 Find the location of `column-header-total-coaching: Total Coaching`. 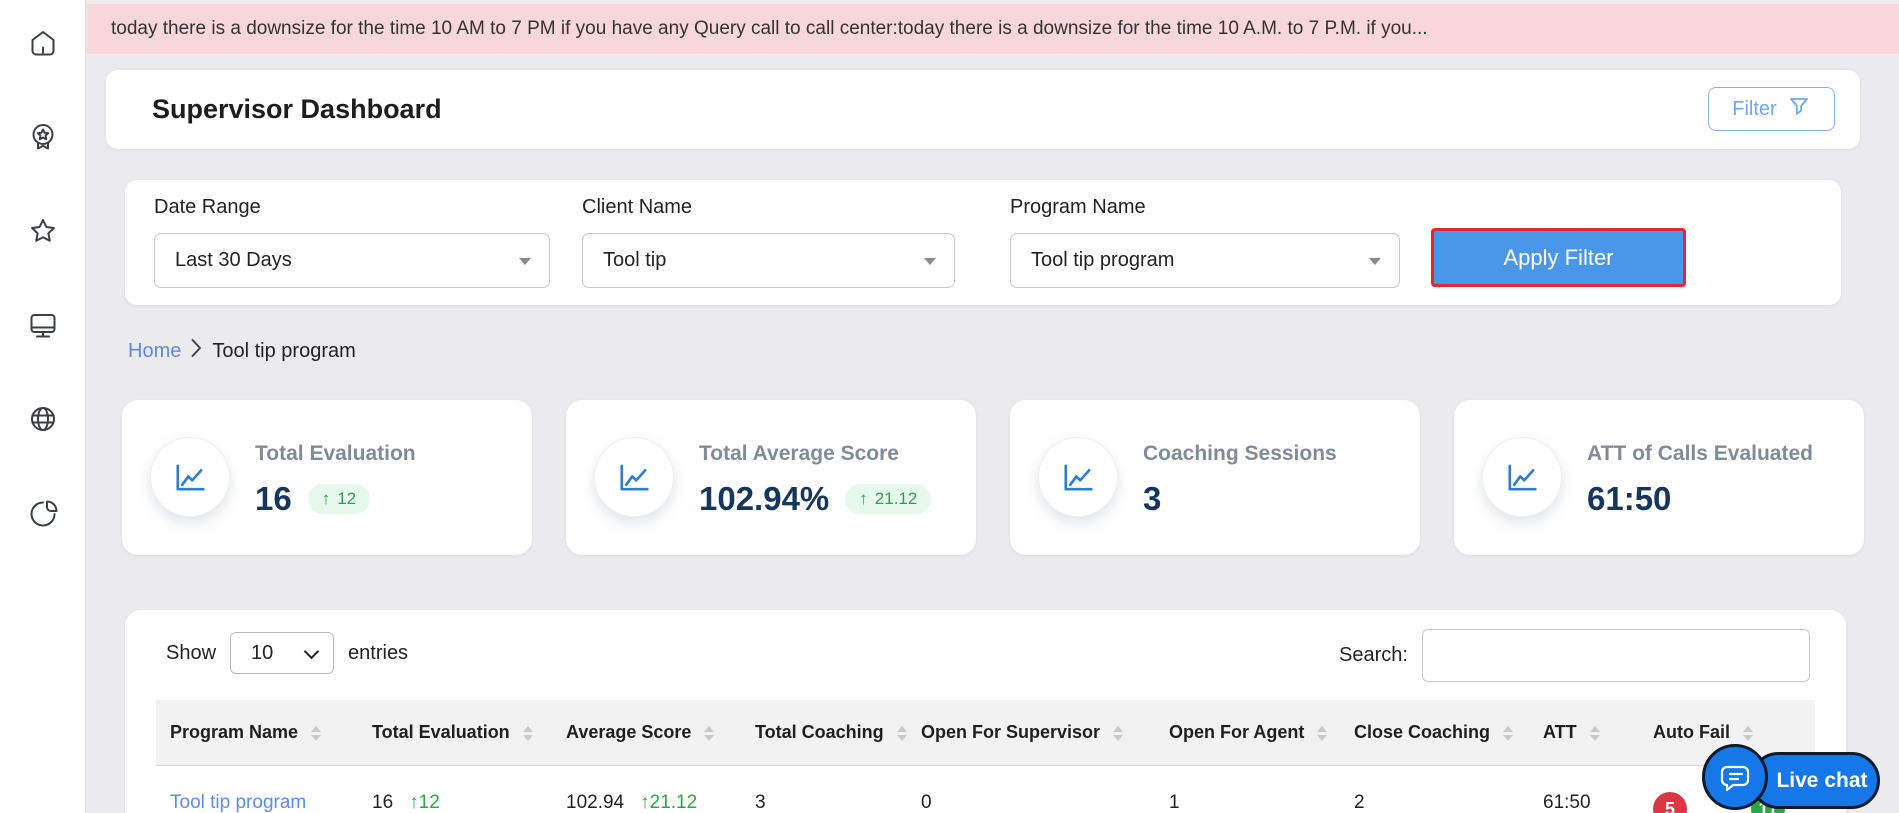

column-header-total-coaching: Total Coaching is located at coordinates (824, 733).